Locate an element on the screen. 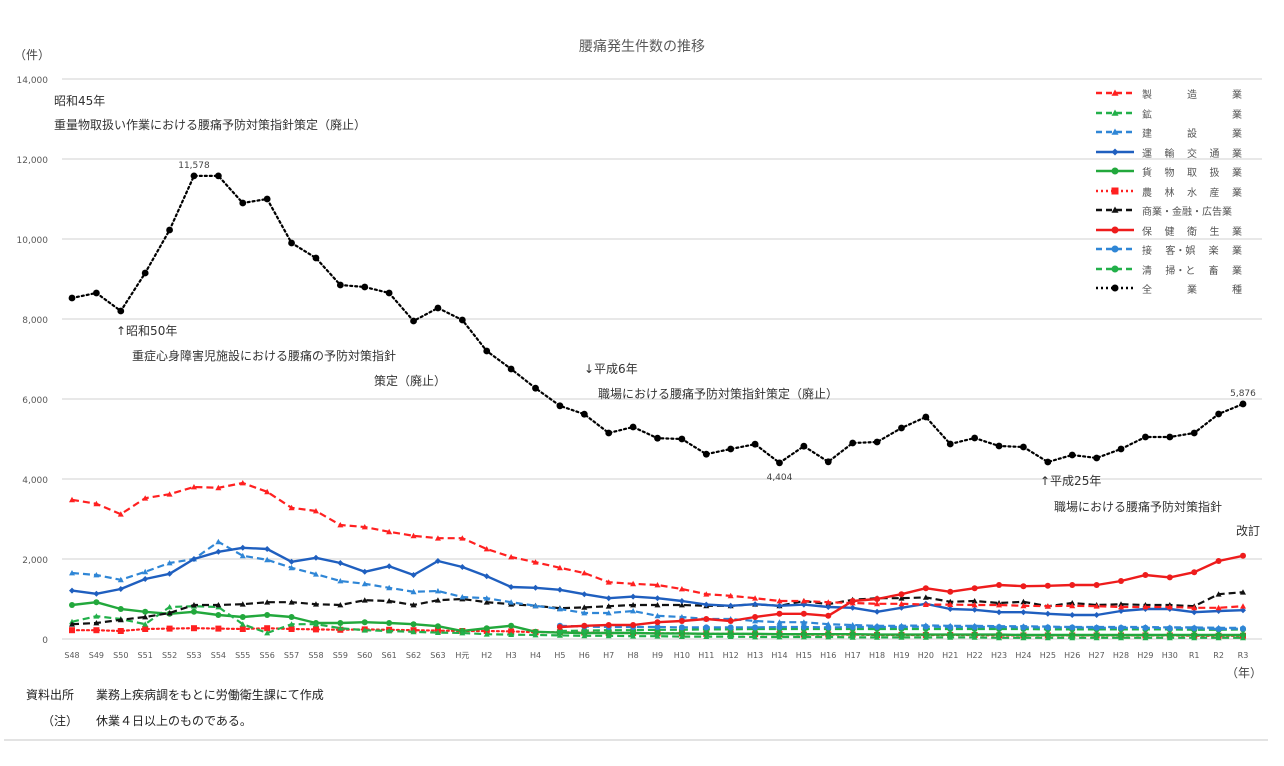 The width and height of the screenshot is (1284, 766). y-tick-label: 0 is located at coordinates (45, 641).